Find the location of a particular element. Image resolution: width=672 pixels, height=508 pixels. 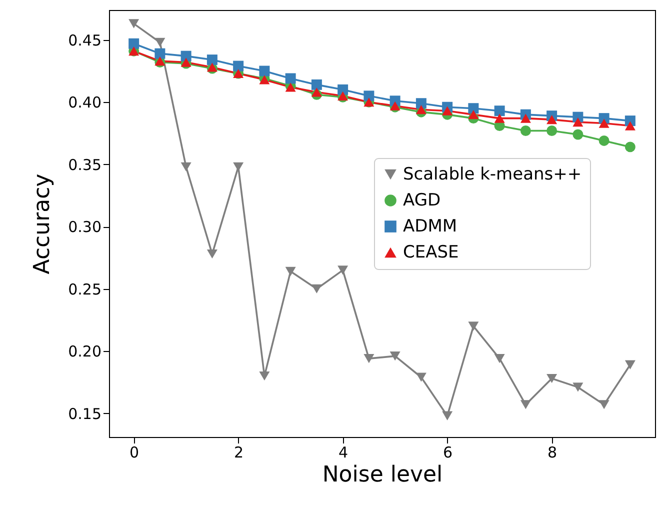

x-tick-label: 0 is located at coordinates (135, 453).